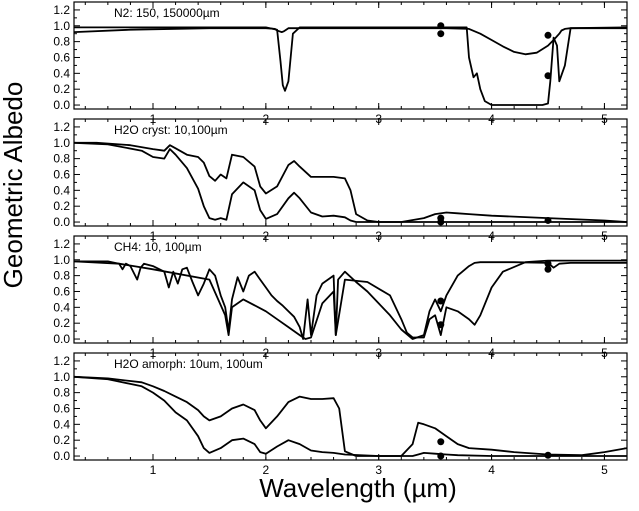  I want to click on panel-label: H2O amorph: 10um, 100um, so click(188, 364).